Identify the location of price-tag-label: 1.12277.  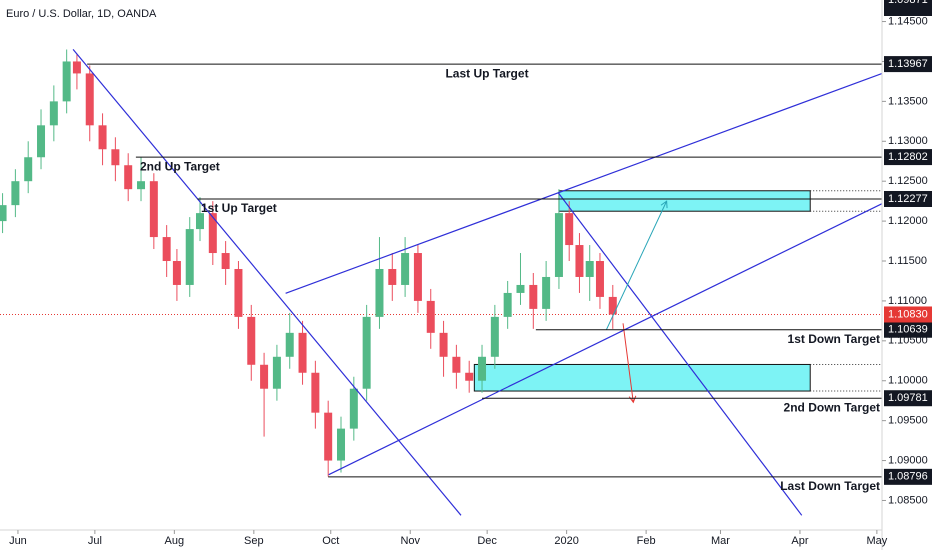
(908, 199).